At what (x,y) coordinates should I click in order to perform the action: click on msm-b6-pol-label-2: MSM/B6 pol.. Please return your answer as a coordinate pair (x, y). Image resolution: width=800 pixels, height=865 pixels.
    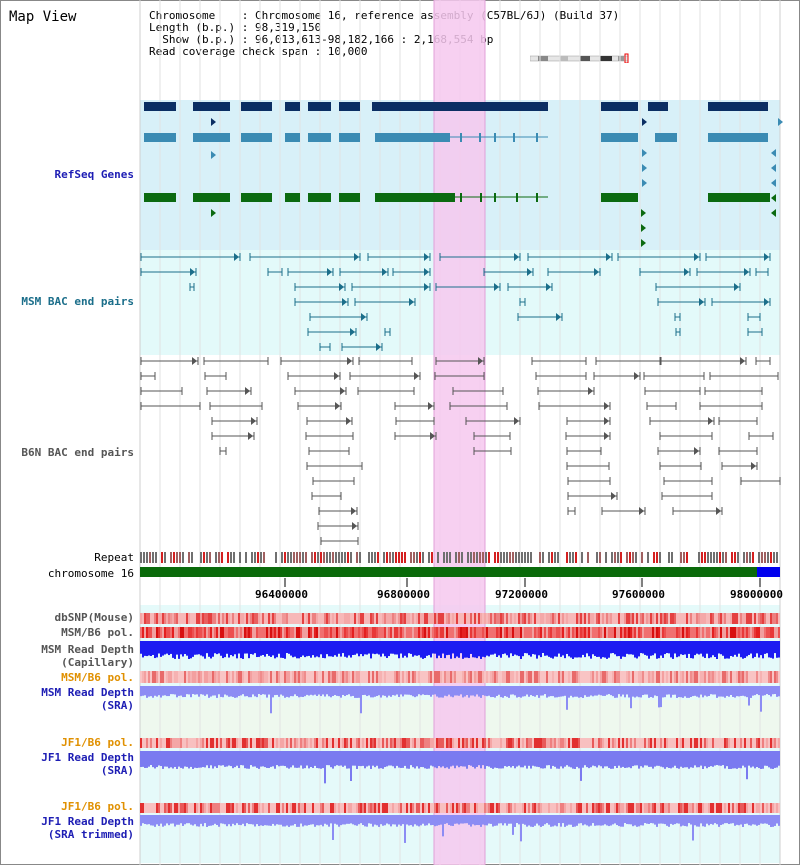
    Looking at the image, I should click on (97, 677).